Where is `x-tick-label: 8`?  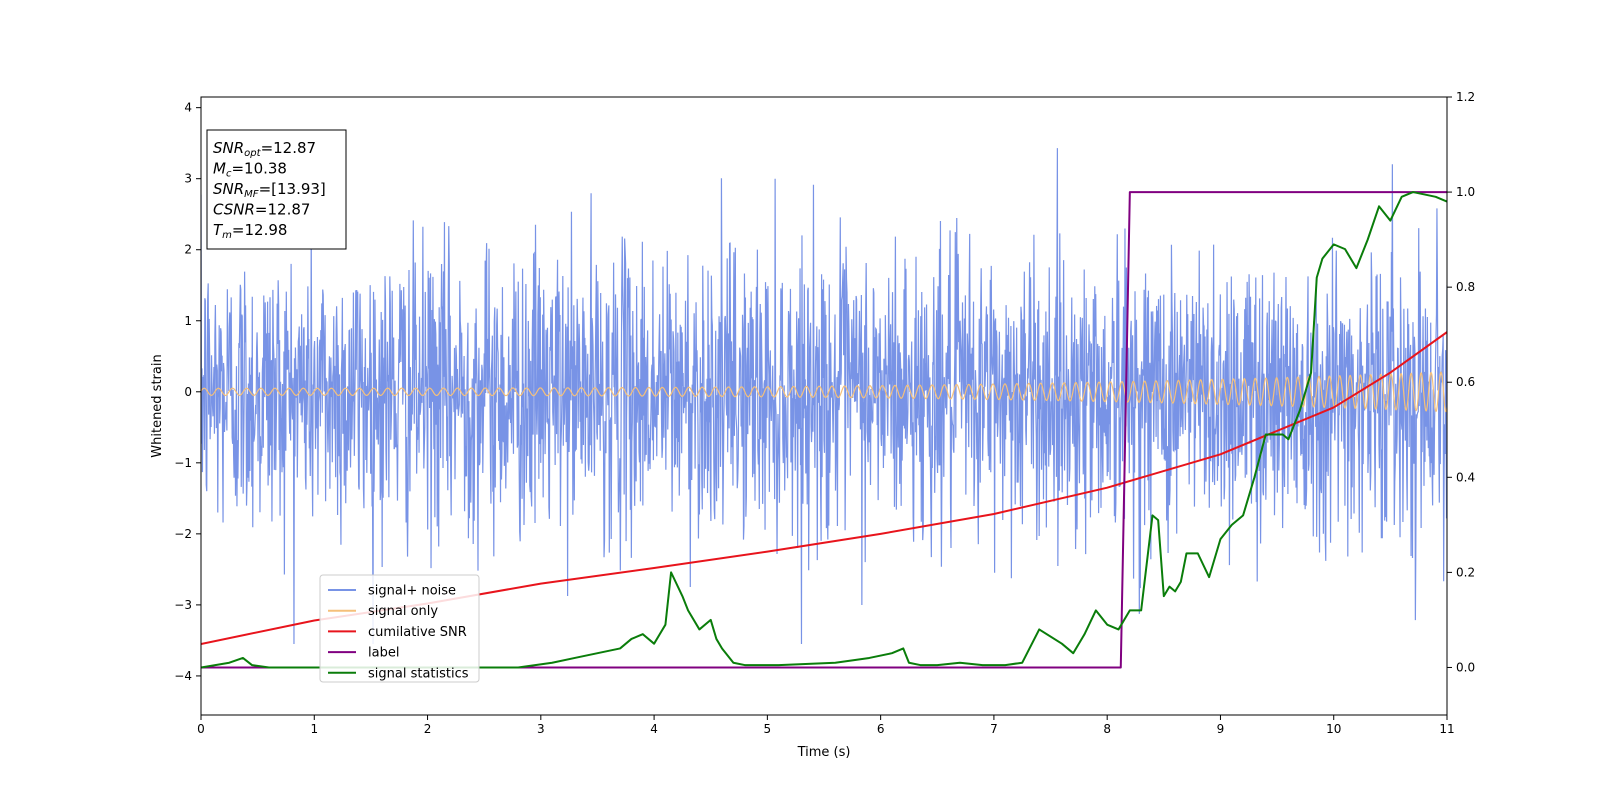 x-tick-label: 8 is located at coordinates (1107, 729).